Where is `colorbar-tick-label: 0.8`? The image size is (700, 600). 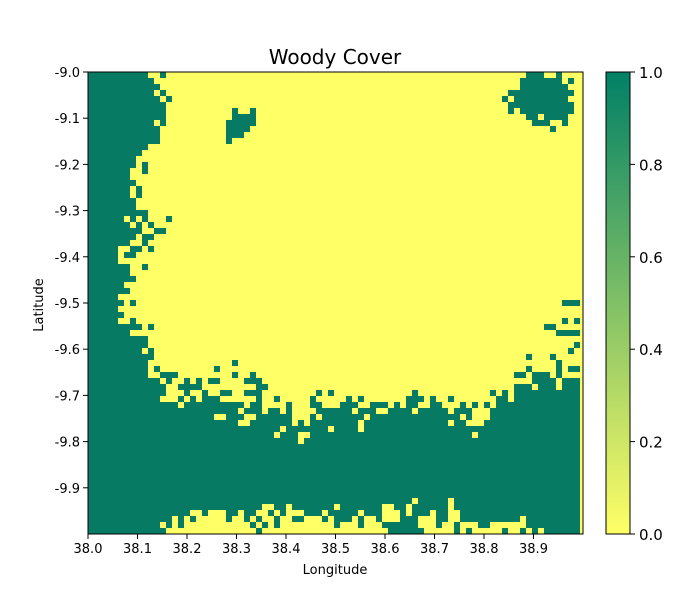 colorbar-tick-label: 0.8 is located at coordinates (651, 165).